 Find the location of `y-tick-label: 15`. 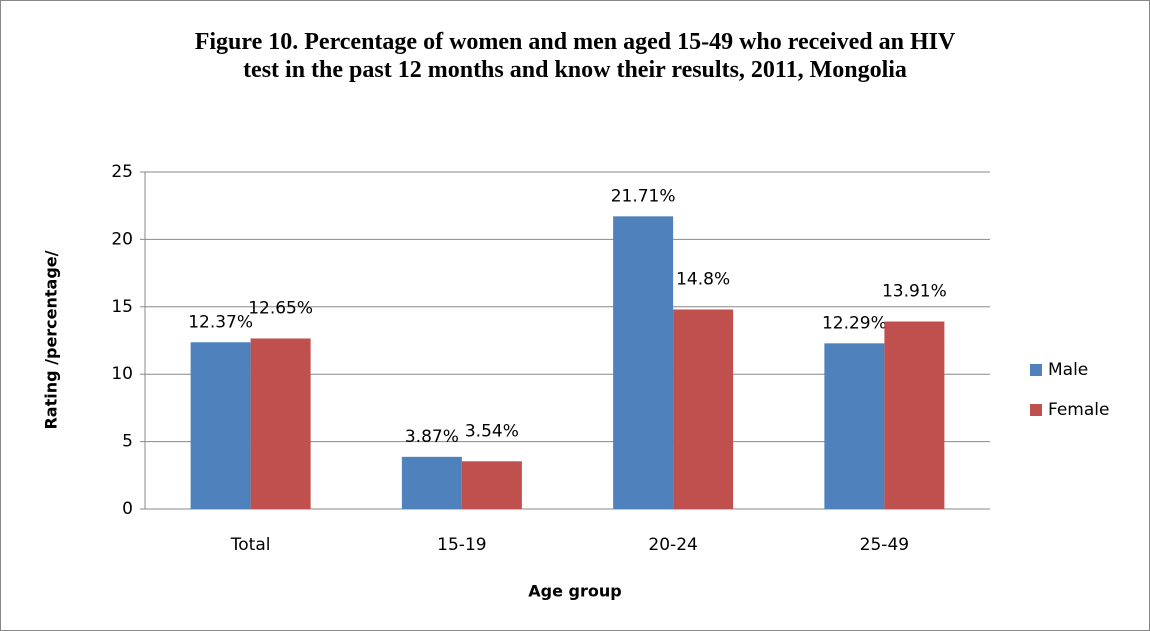

y-tick-label: 15 is located at coordinates (122, 307).